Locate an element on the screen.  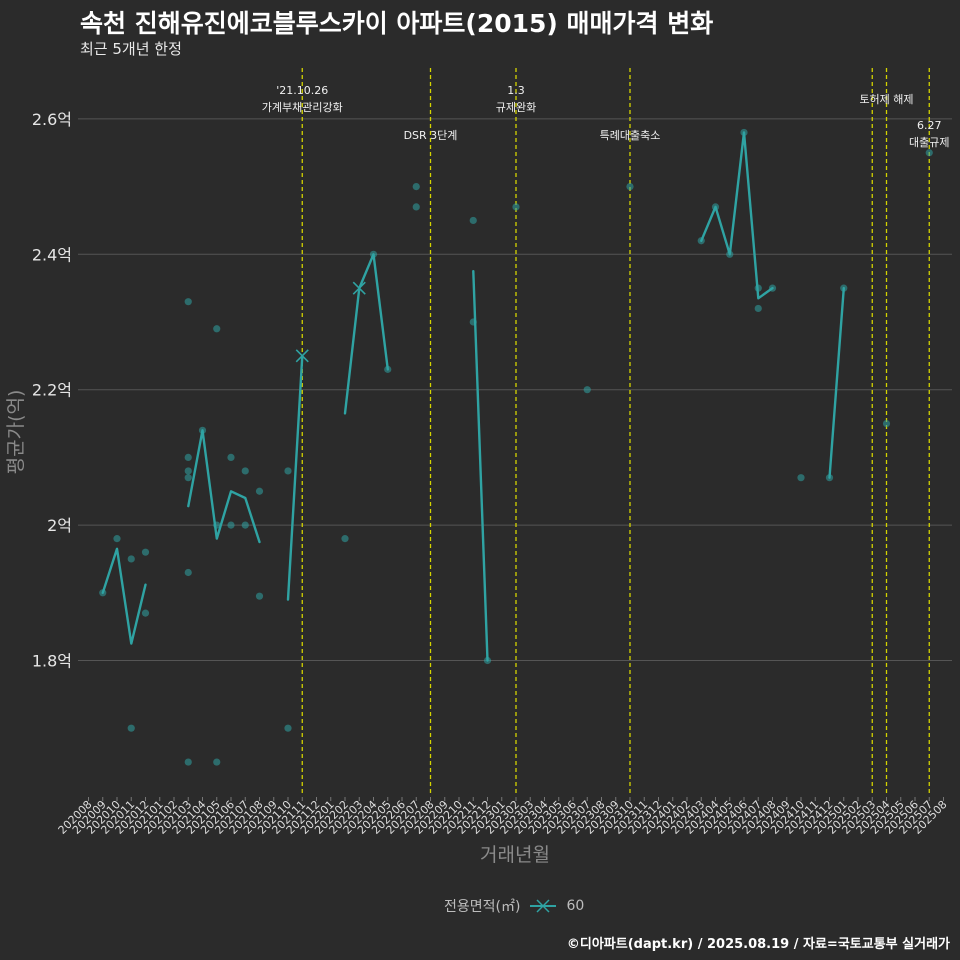
event-label: 1.3 is located at coordinates (516, 90).